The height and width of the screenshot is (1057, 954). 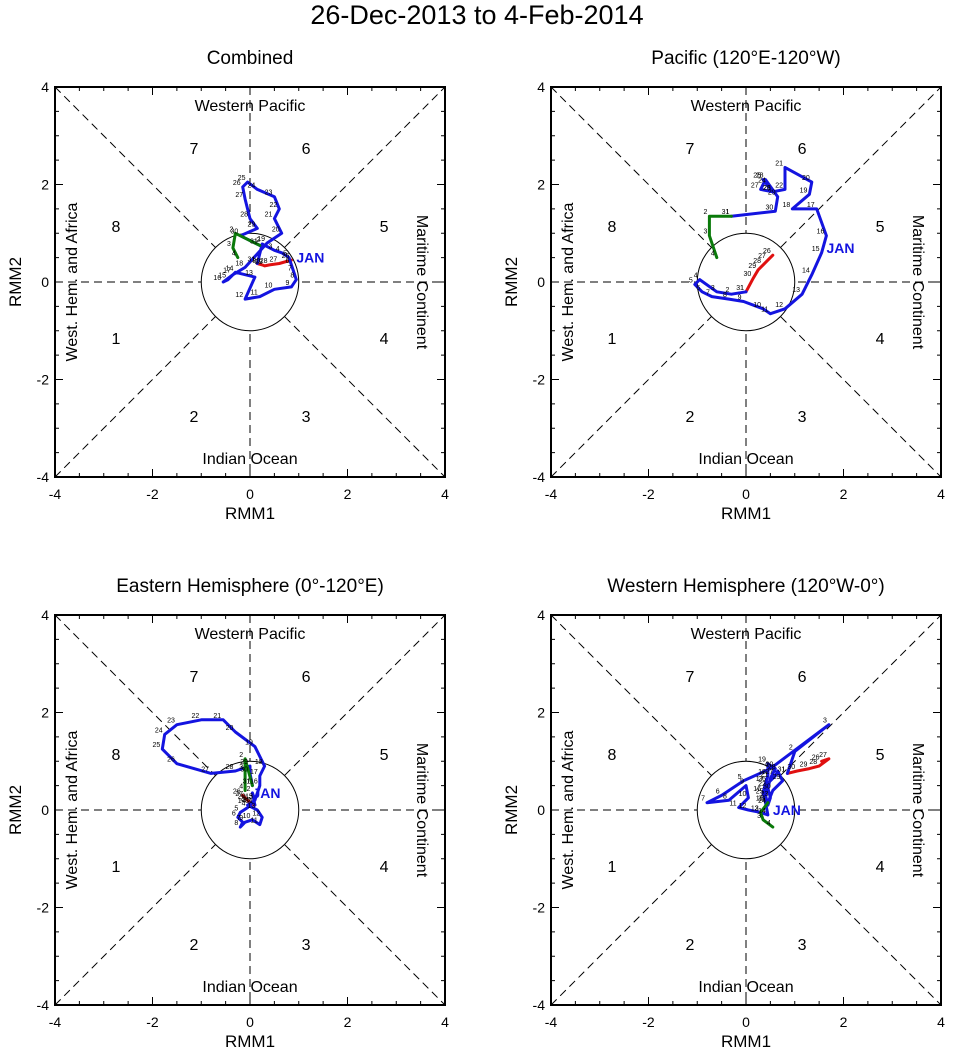 I want to click on phase-number-3: 3, so click(x=802, y=417).